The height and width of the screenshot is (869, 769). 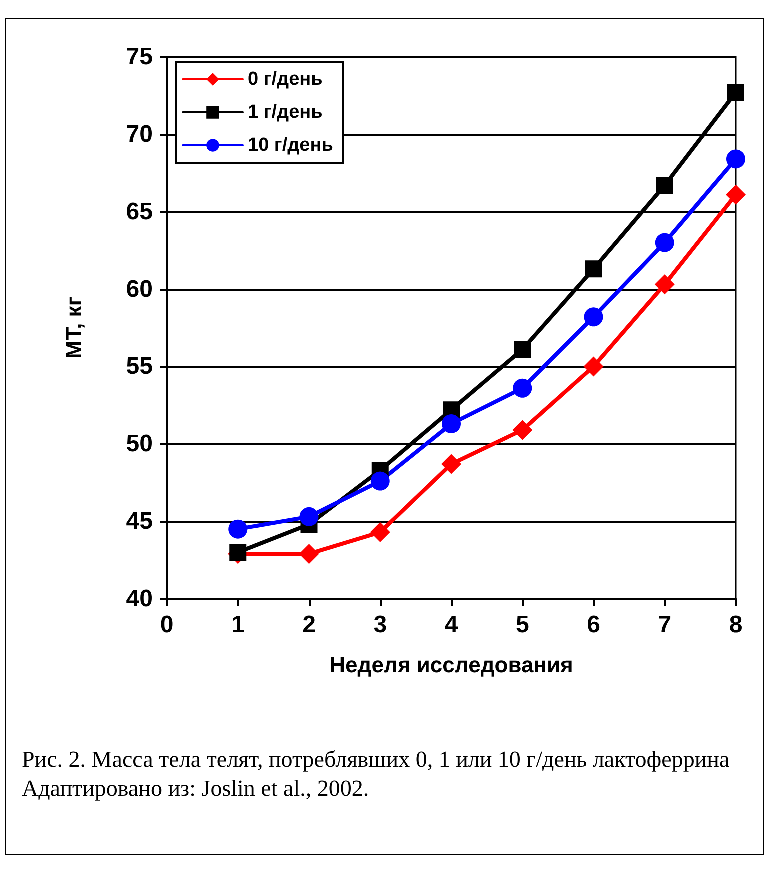 I want to click on x-tick-label: 7, so click(x=665, y=625).